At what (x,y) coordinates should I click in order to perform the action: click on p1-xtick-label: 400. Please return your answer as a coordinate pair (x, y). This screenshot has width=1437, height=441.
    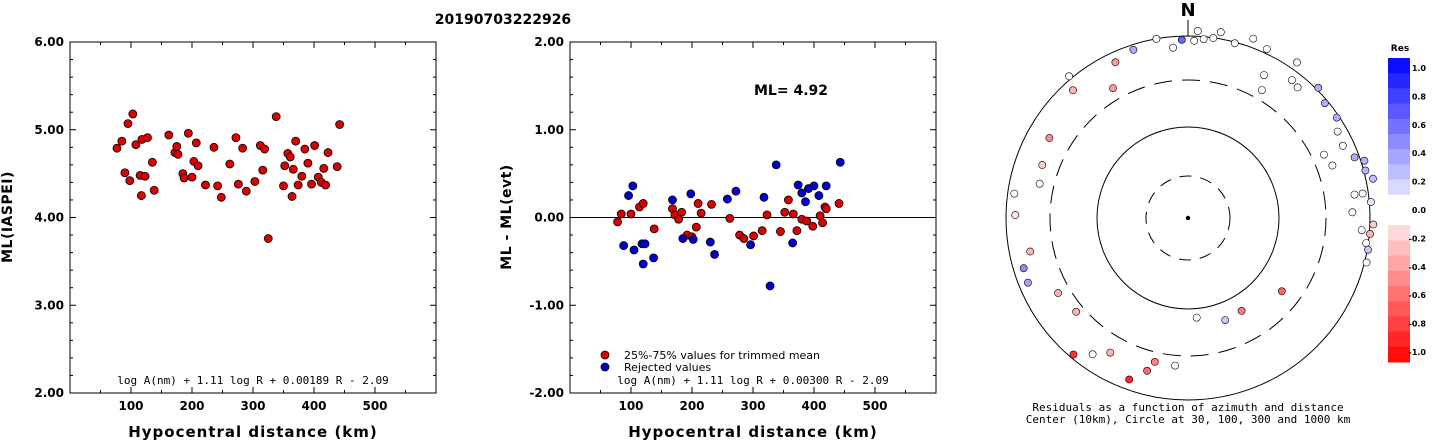
    Looking at the image, I should click on (813, 406).